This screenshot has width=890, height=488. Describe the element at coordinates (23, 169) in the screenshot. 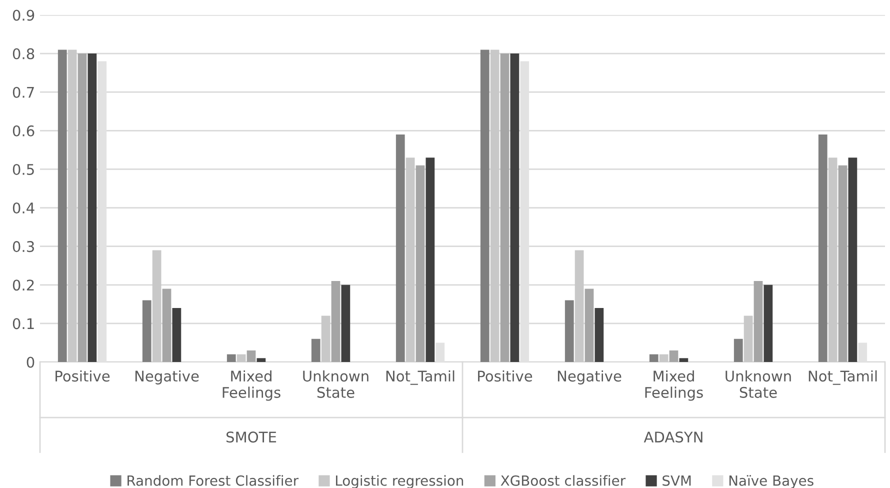

I see `y-tick-label: 0.5` at that location.